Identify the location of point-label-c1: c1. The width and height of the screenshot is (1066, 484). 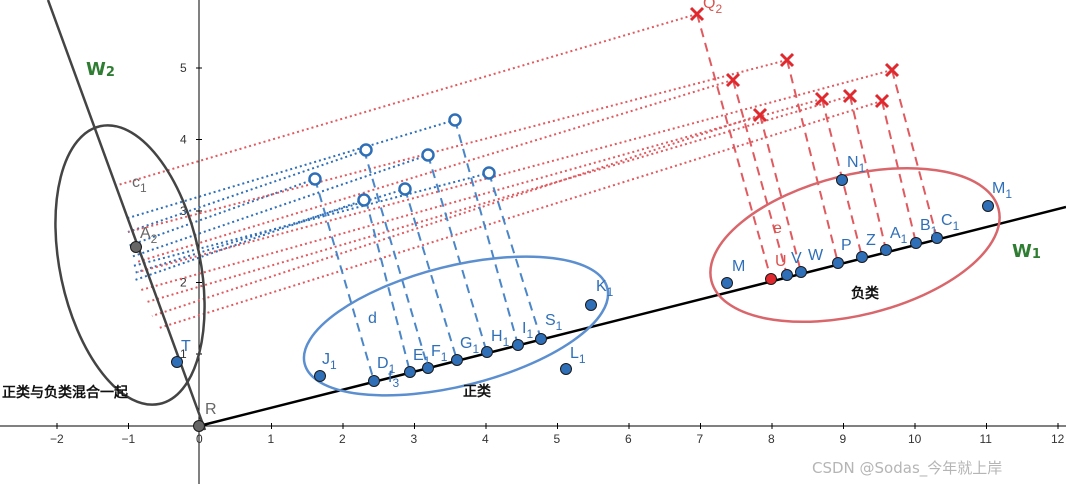
(139, 184).